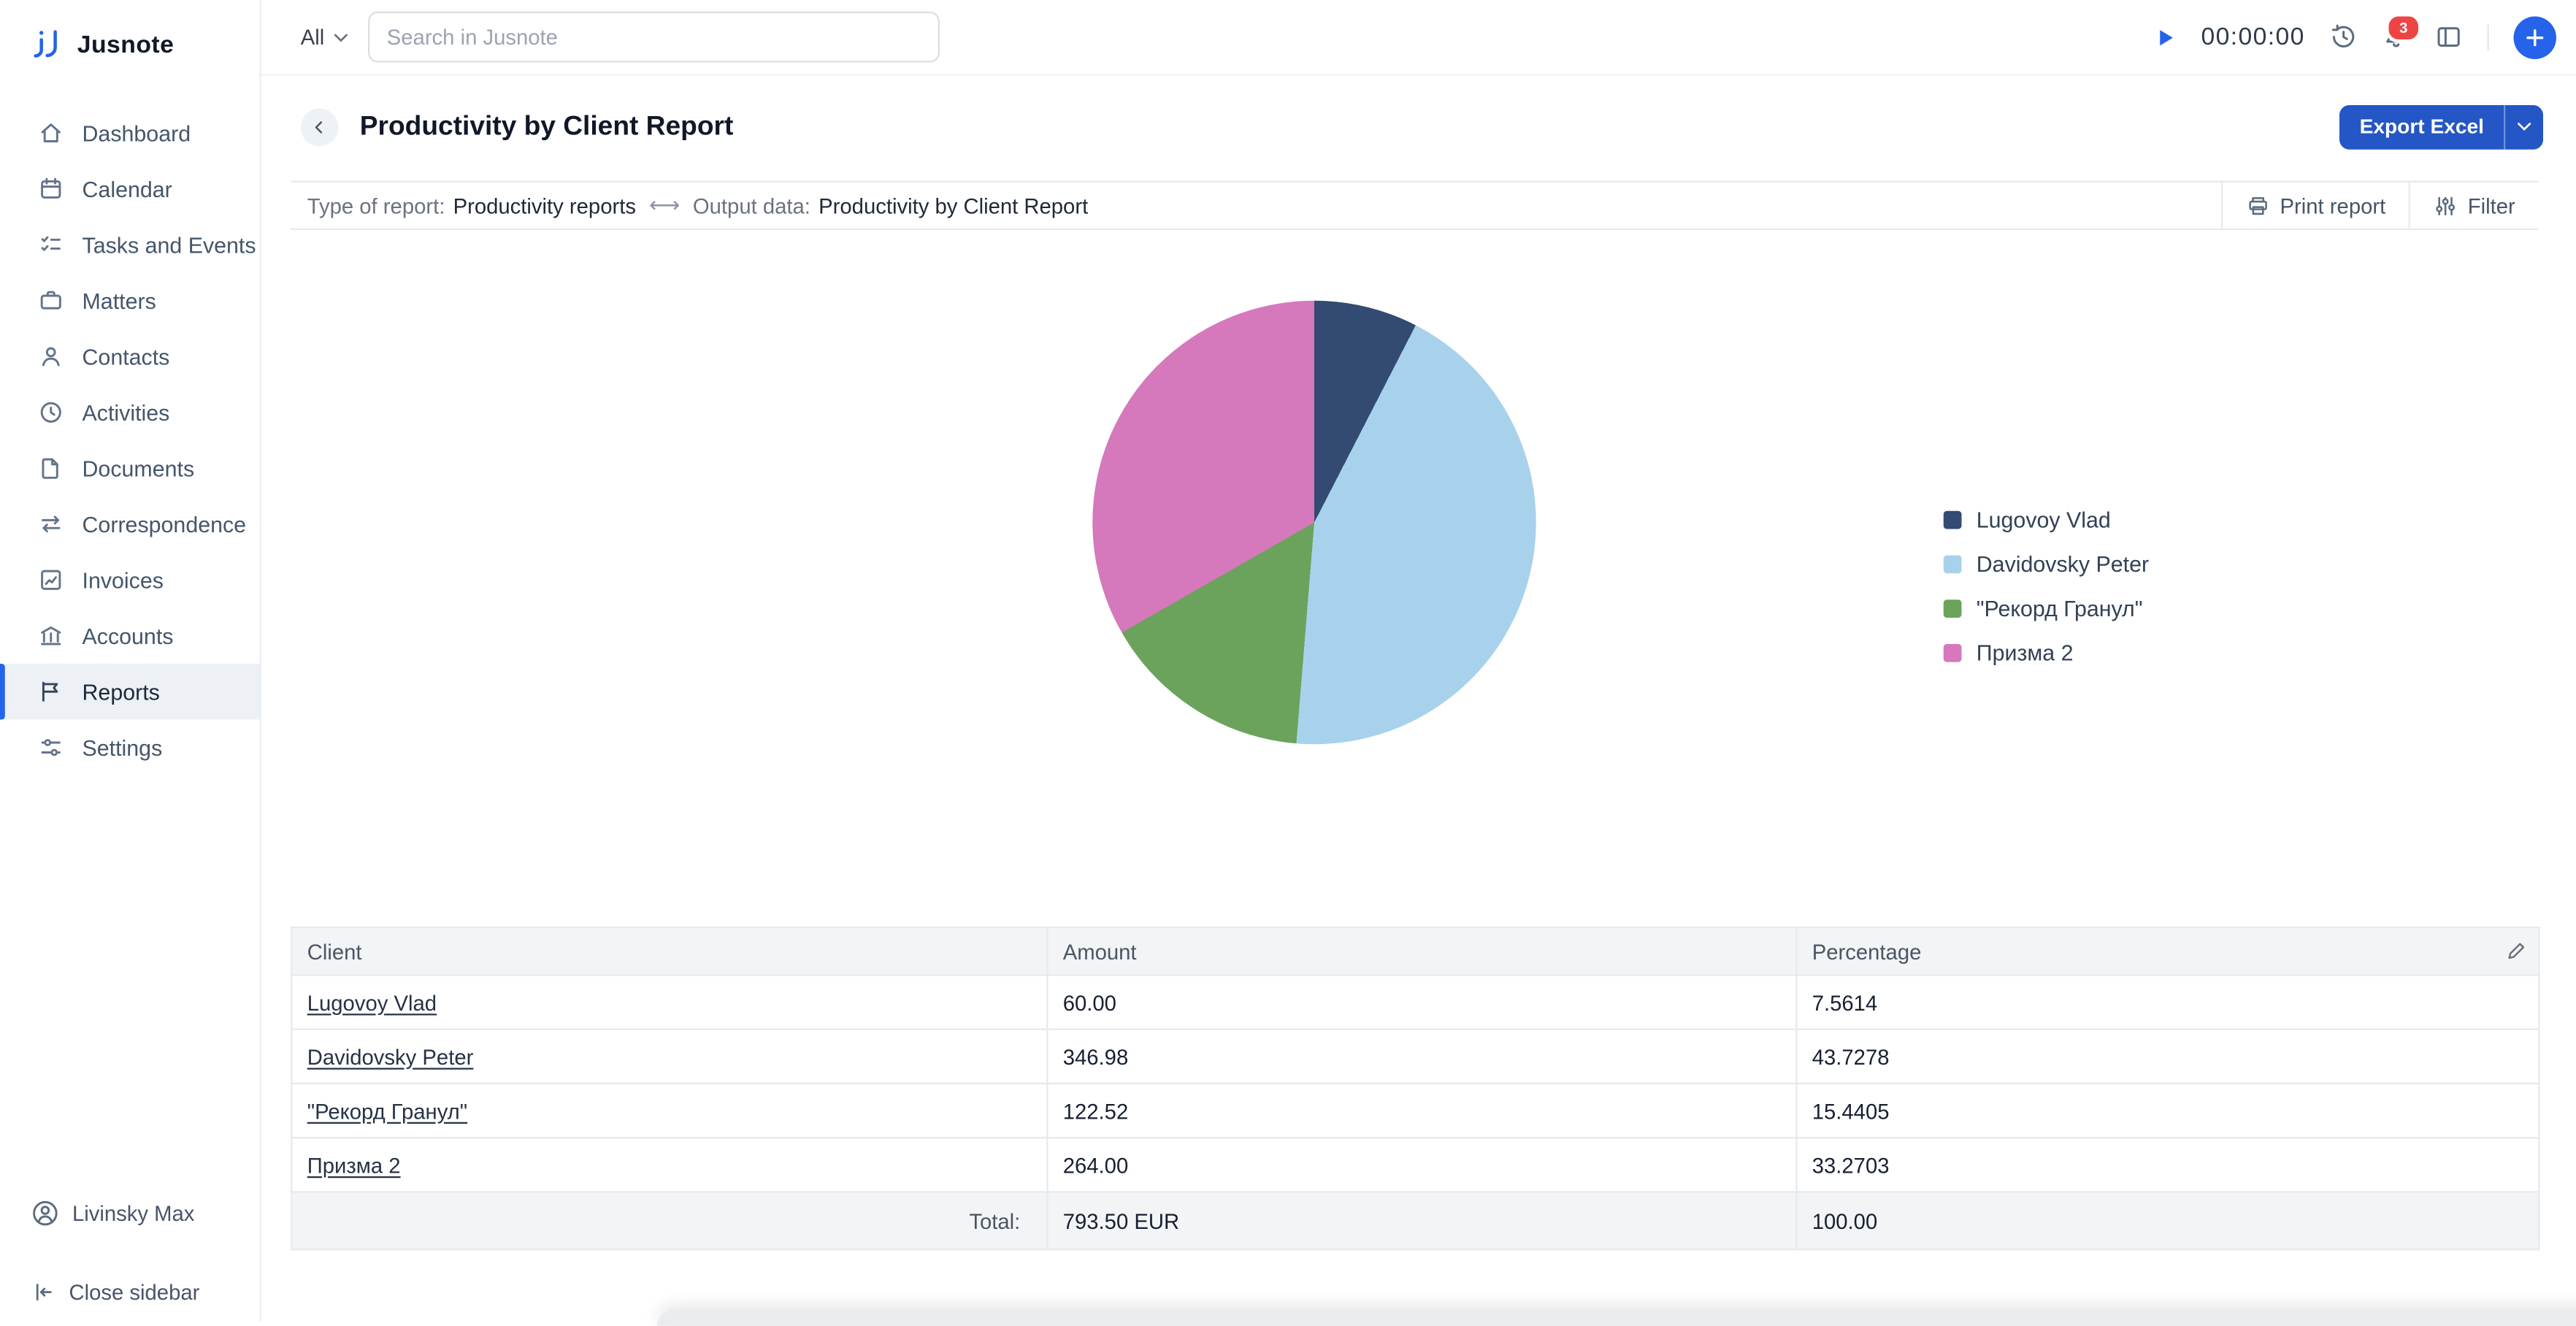 The width and height of the screenshot is (2576, 1326). I want to click on percentage-cell: 15.4405, so click(2167, 1111).